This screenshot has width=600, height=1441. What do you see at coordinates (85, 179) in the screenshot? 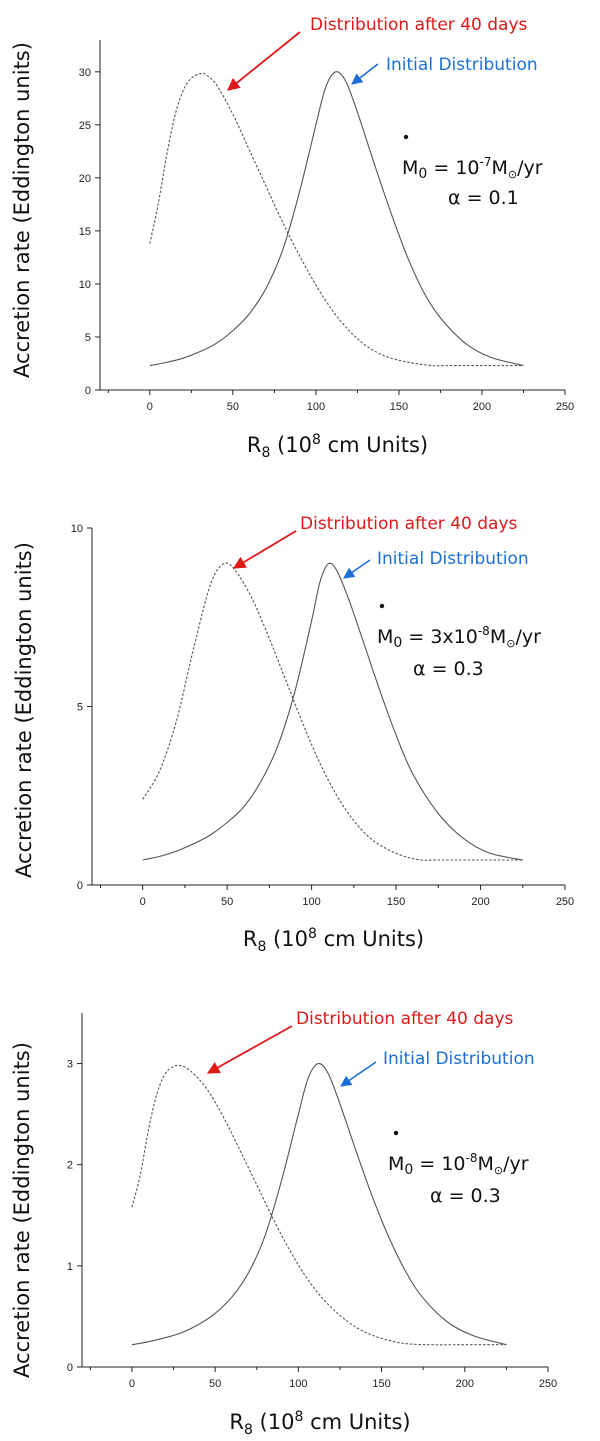
I see `y-tick-label: 20` at bounding box center [85, 179].